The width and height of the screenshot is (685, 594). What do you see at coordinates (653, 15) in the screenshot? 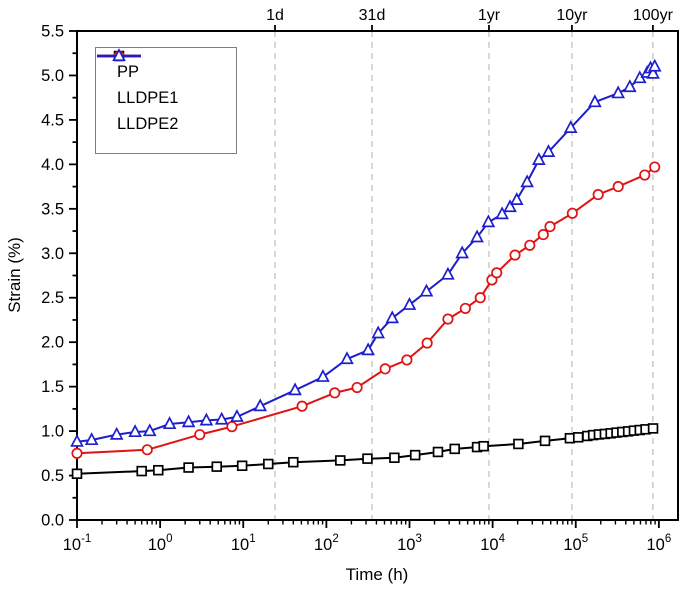
I see `time-mark-label: 100yr` at bounding box center [653, 15].